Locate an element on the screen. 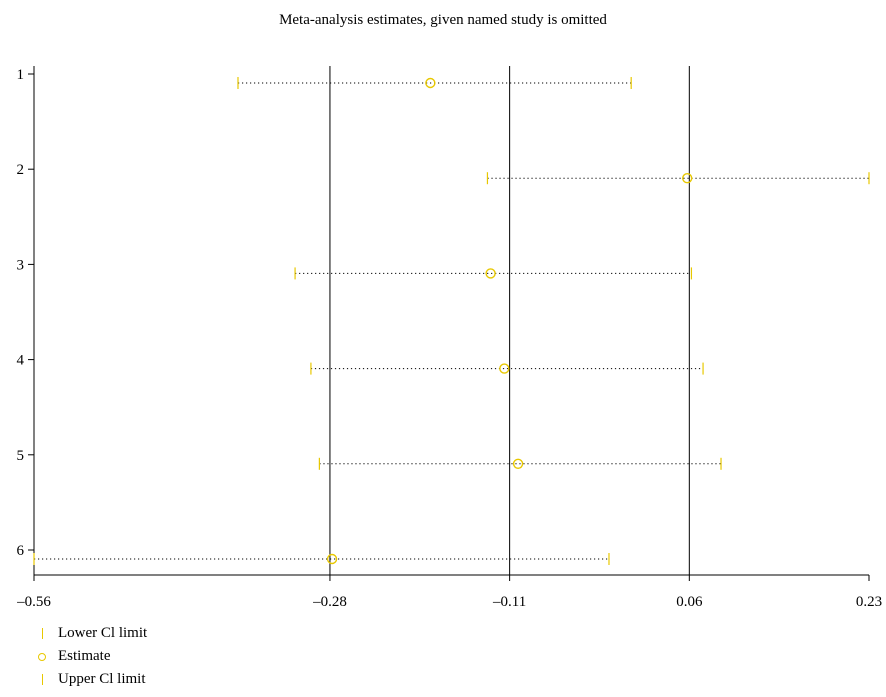 The image size is (886, 697). legend-label-lower-ci: Lower Cl limit is located at coordinates (103, 633).